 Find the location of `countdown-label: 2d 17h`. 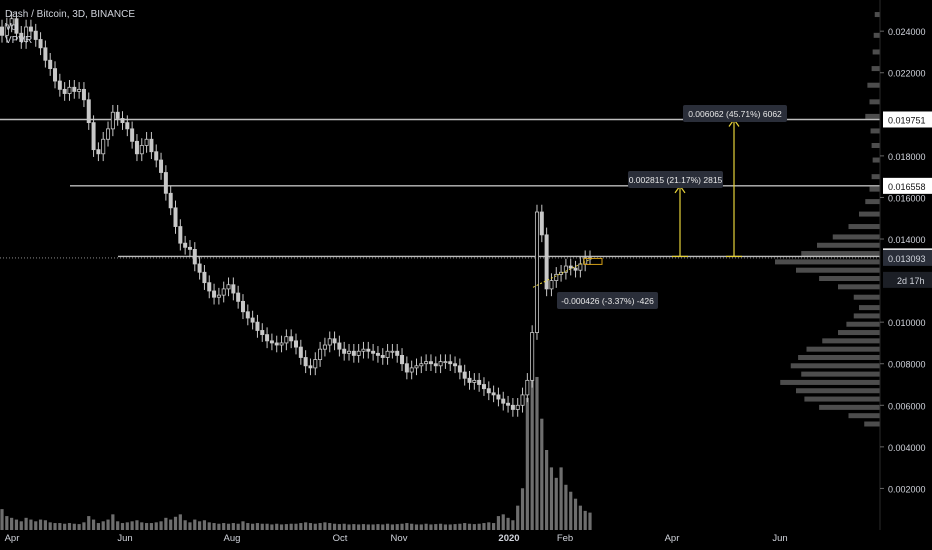

countdown-label: 2d 17h is located at coordinates (911, 281).